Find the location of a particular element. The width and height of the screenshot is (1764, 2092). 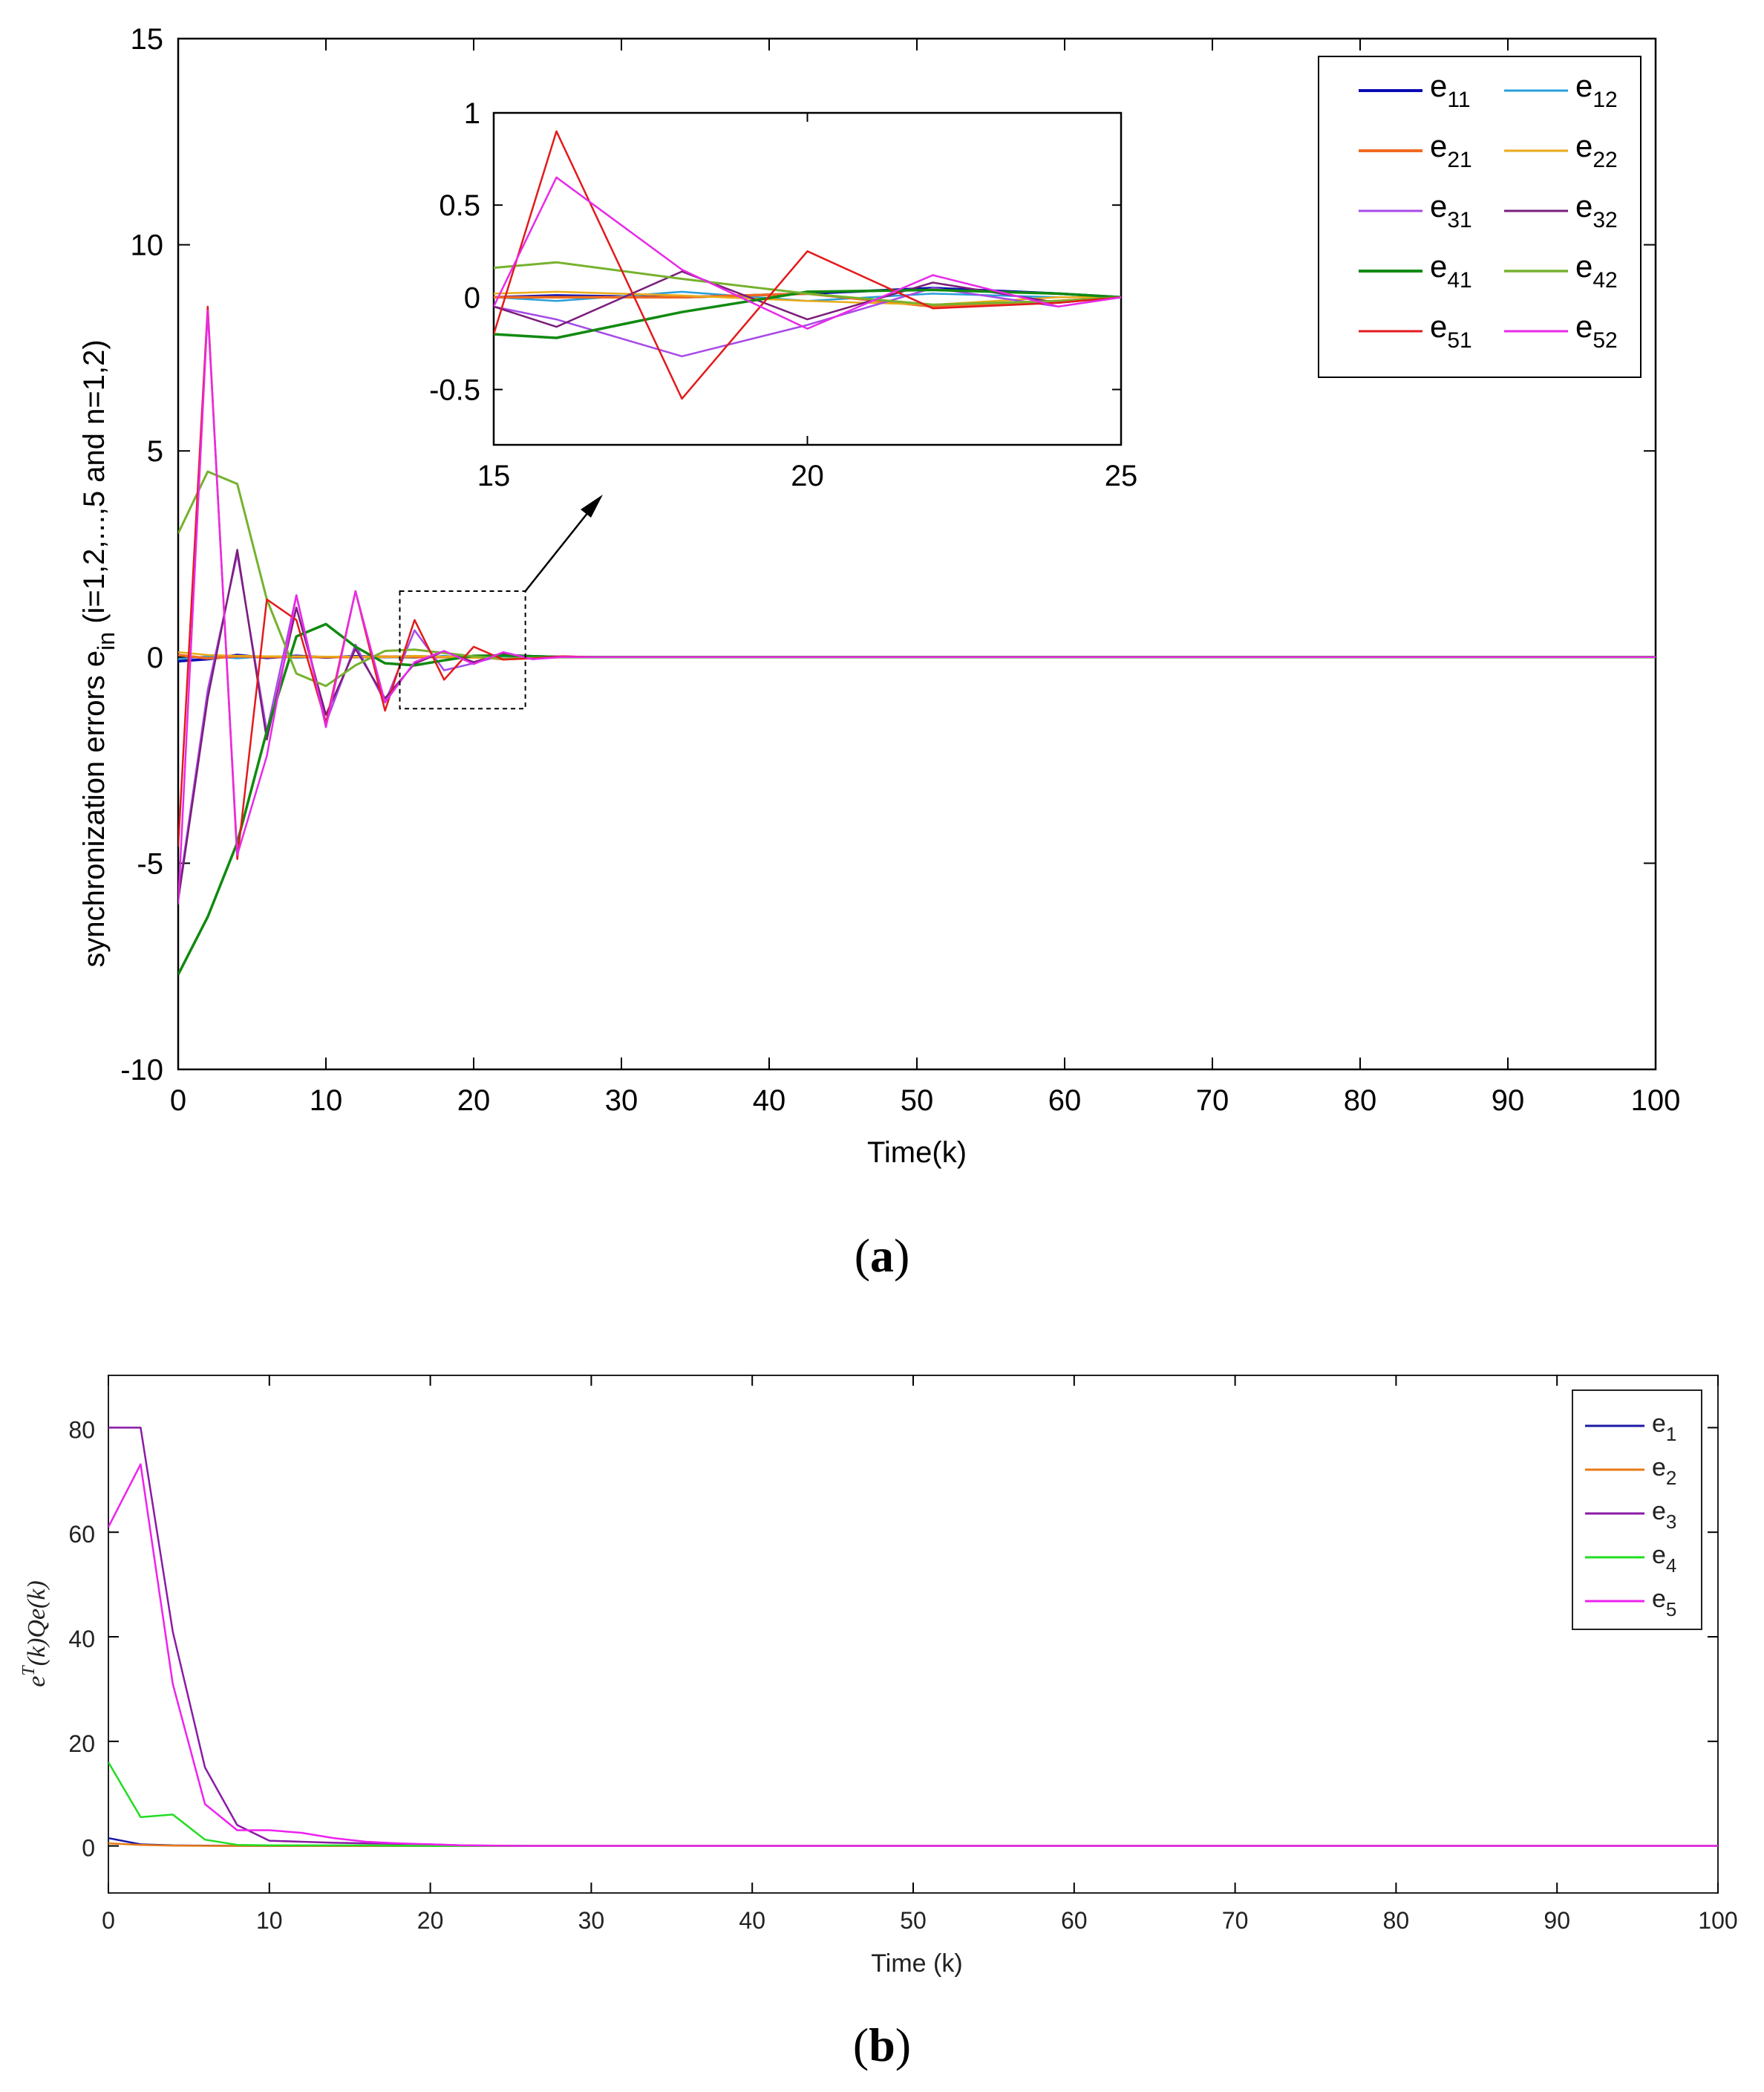

panel-a-legend-label-e31: e31 is located at coordinates (1451, 210).